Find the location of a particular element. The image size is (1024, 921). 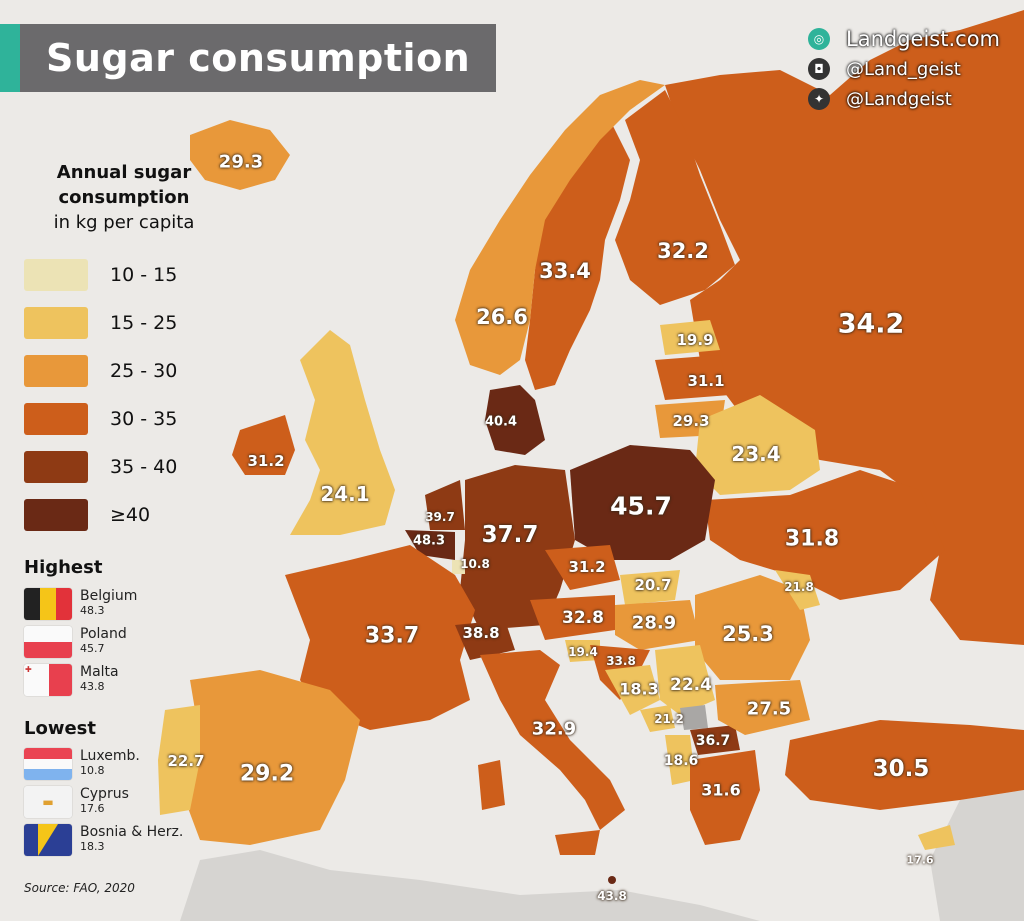

country-value-label: 19.9 is located at coordinates (695, 340).